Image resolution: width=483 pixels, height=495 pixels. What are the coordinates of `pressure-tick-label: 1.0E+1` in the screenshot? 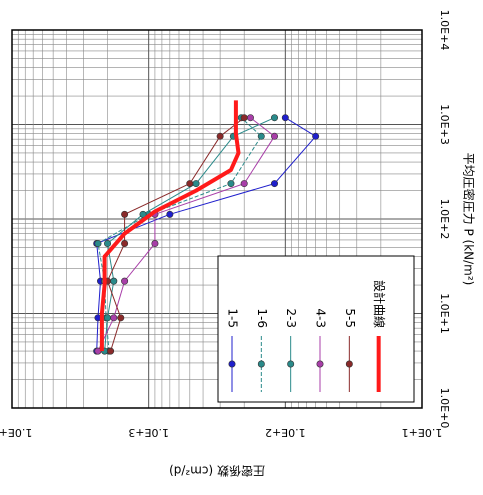 It's located at (444, 313).